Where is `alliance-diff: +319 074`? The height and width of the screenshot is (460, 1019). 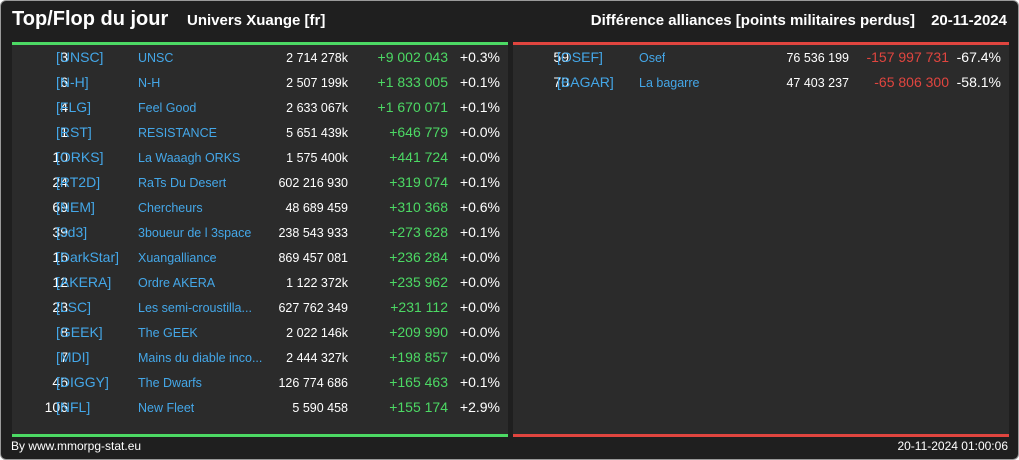
alliance-diff: +319 074 is located at coordinates (418, 182).